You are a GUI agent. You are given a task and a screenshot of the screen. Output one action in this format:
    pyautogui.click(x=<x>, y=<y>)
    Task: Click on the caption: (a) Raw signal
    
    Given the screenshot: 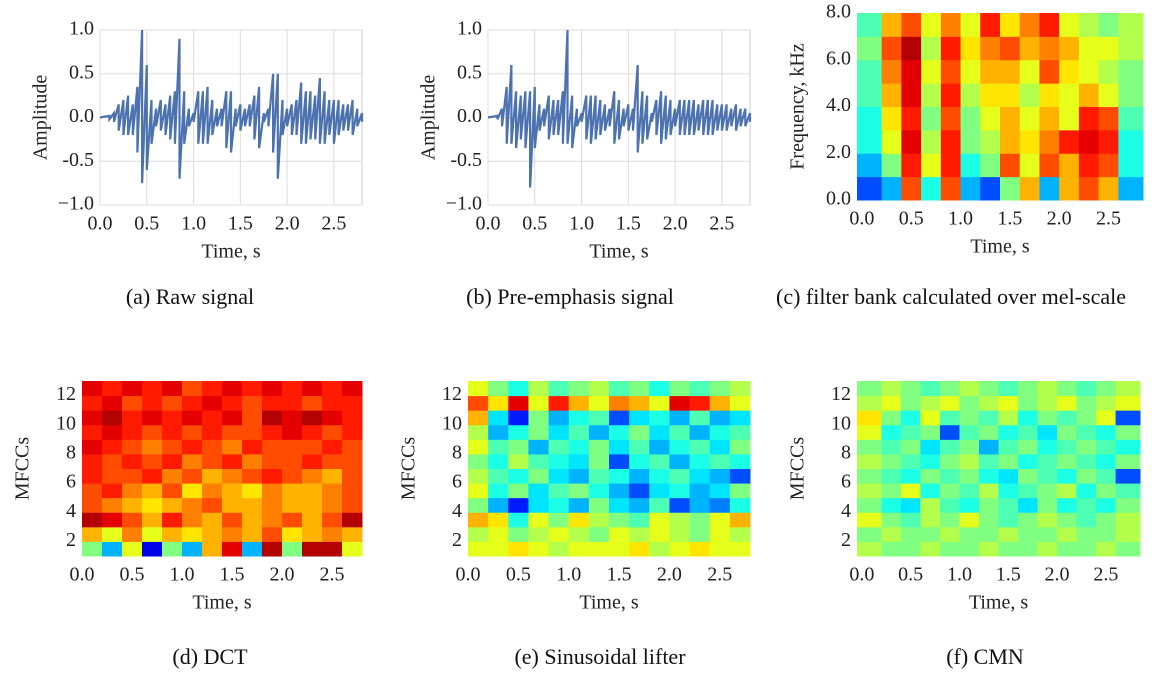 What is the action you would take?
    pyautogui.click(x=190, y=296)
    